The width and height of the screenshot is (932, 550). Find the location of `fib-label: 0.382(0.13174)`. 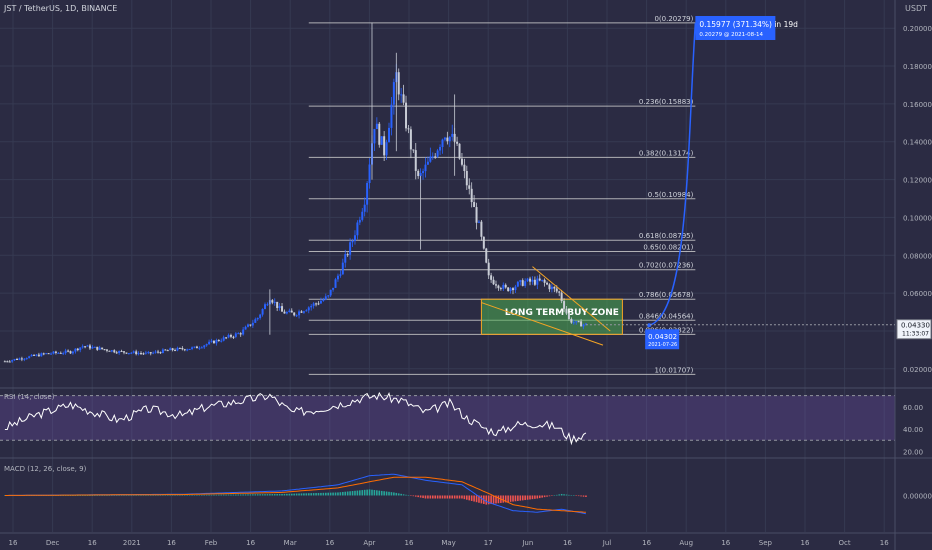

fib-label: 0.382(0.13174) is located at coordinates (666, 153).